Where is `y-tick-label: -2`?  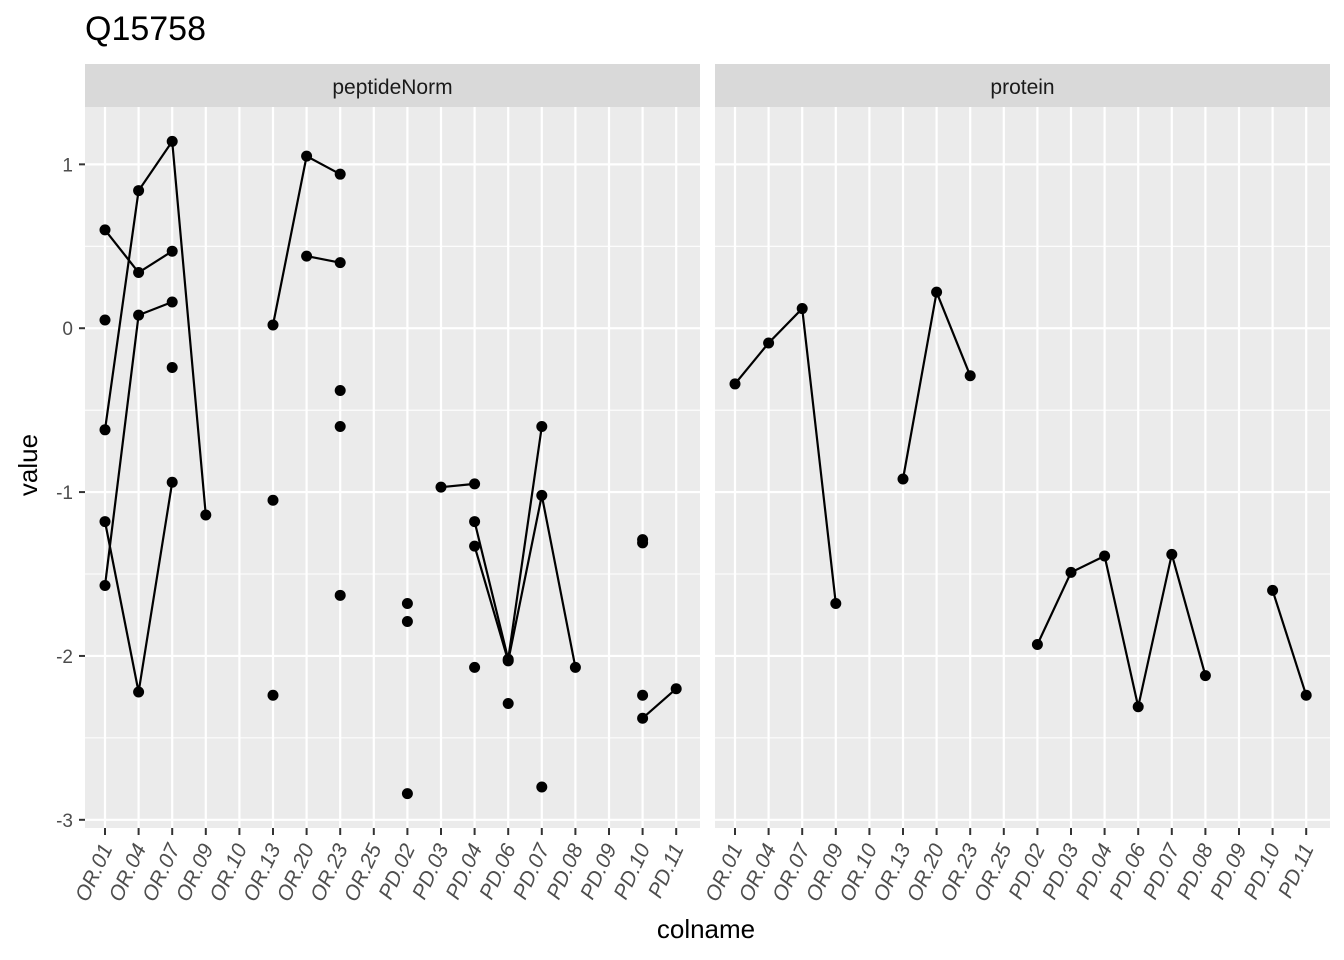
y-tick-label: -2 is located at coordinates (64, 657).